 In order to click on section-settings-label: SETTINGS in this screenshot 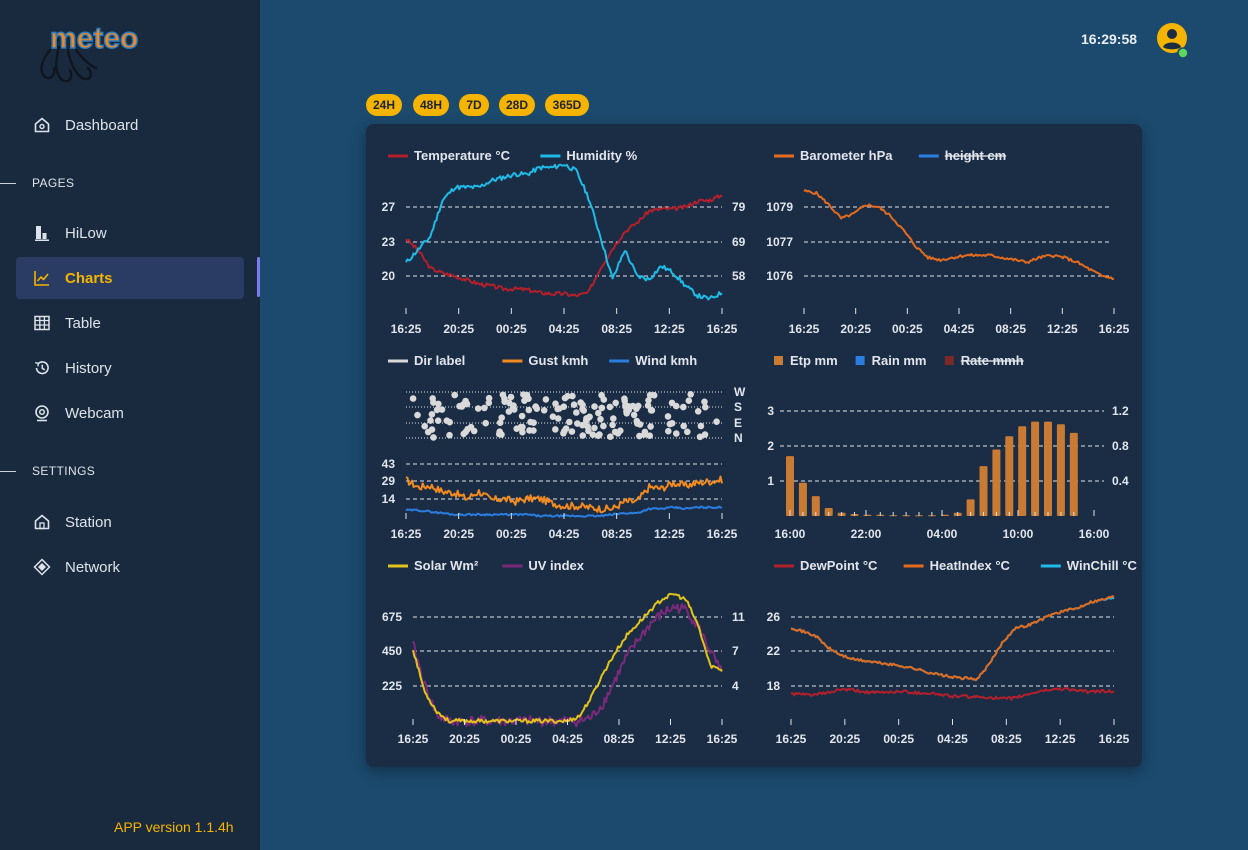, I will do `click(64, 471)`.